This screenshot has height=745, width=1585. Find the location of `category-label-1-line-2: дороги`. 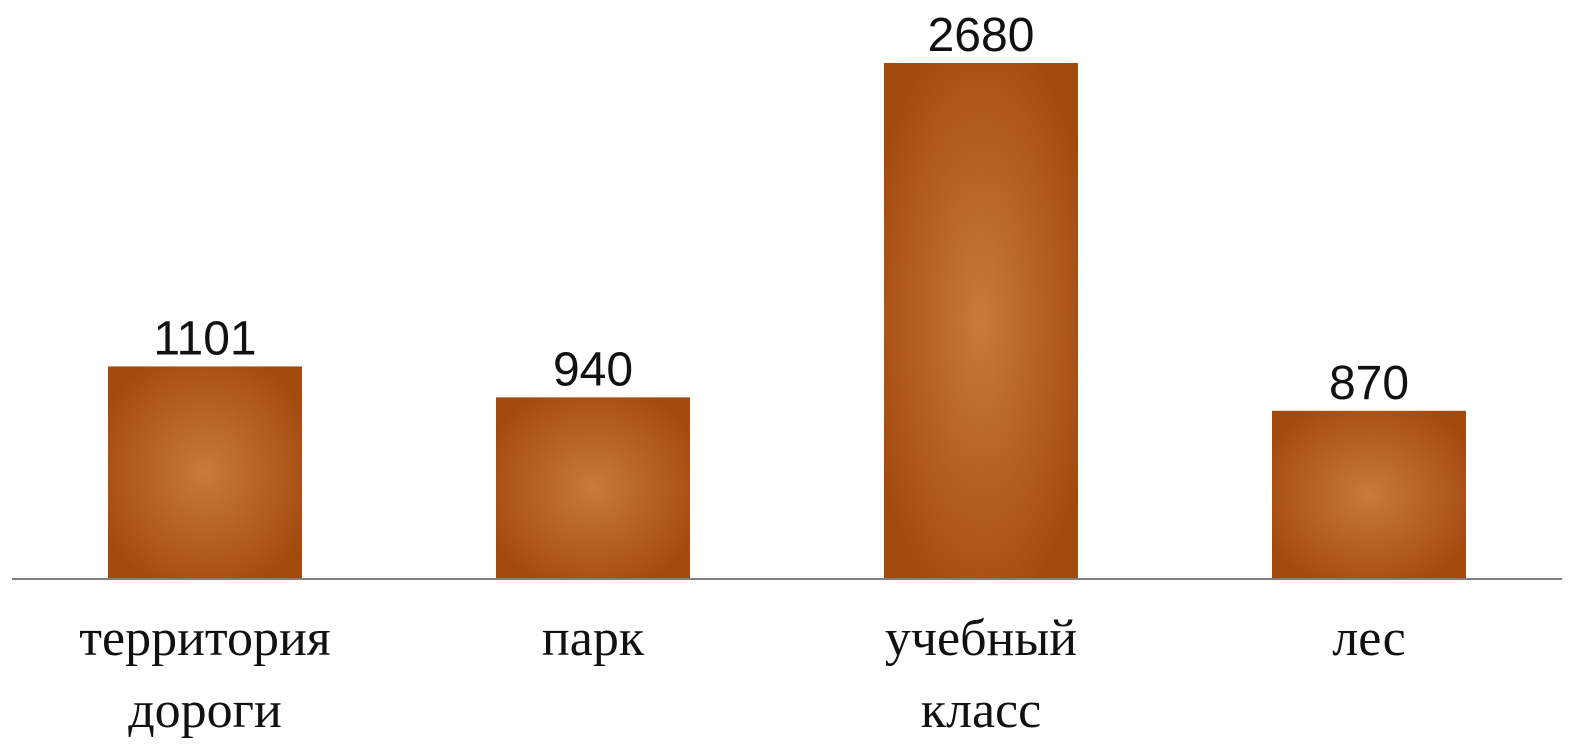

category-label-1-line-2: дороги is located at coordinates (205, 710).